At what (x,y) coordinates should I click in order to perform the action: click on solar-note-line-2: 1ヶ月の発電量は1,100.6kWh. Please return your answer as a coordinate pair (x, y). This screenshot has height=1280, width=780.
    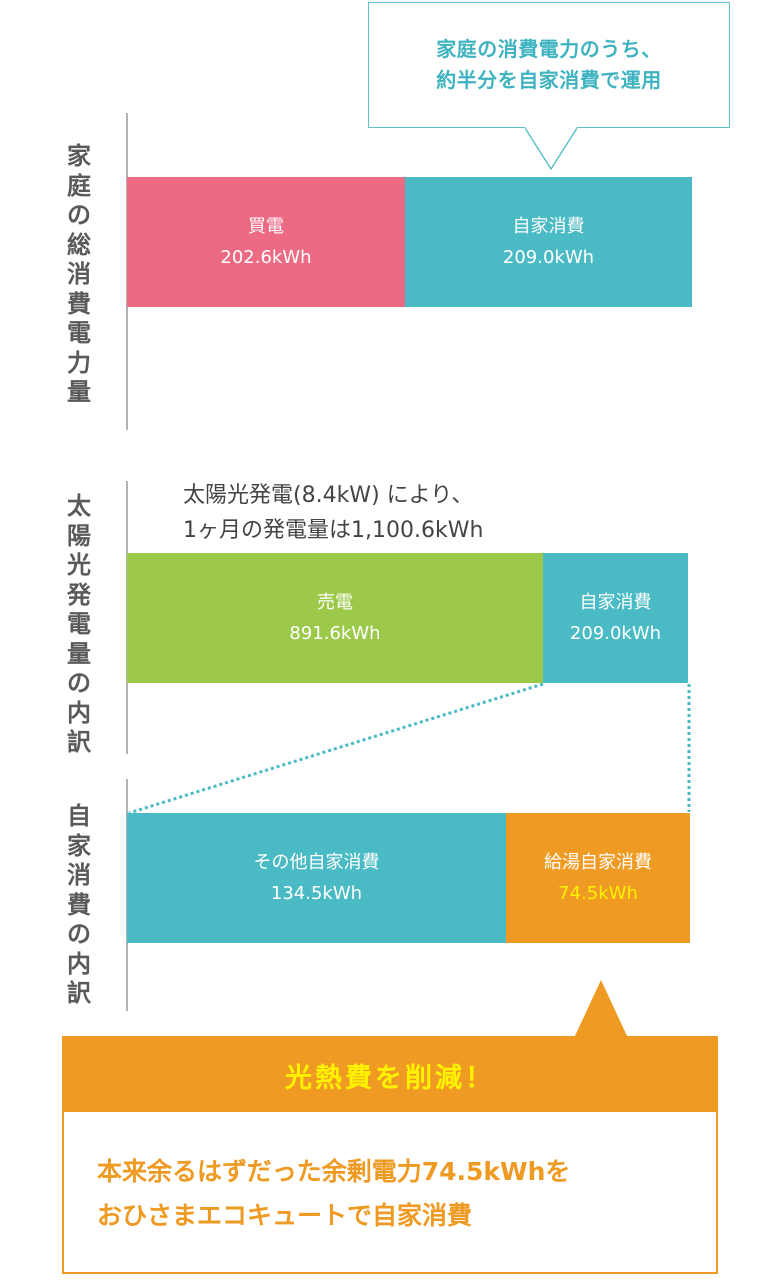
    Looking at the image, I should click on (333, 530).